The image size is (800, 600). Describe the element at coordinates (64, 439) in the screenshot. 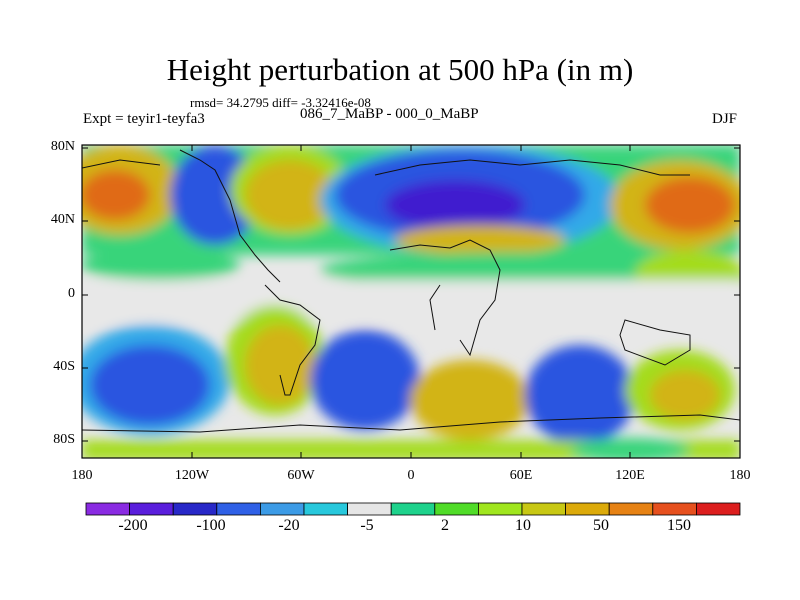

I see `lat-label-80s: 80S` at that location.